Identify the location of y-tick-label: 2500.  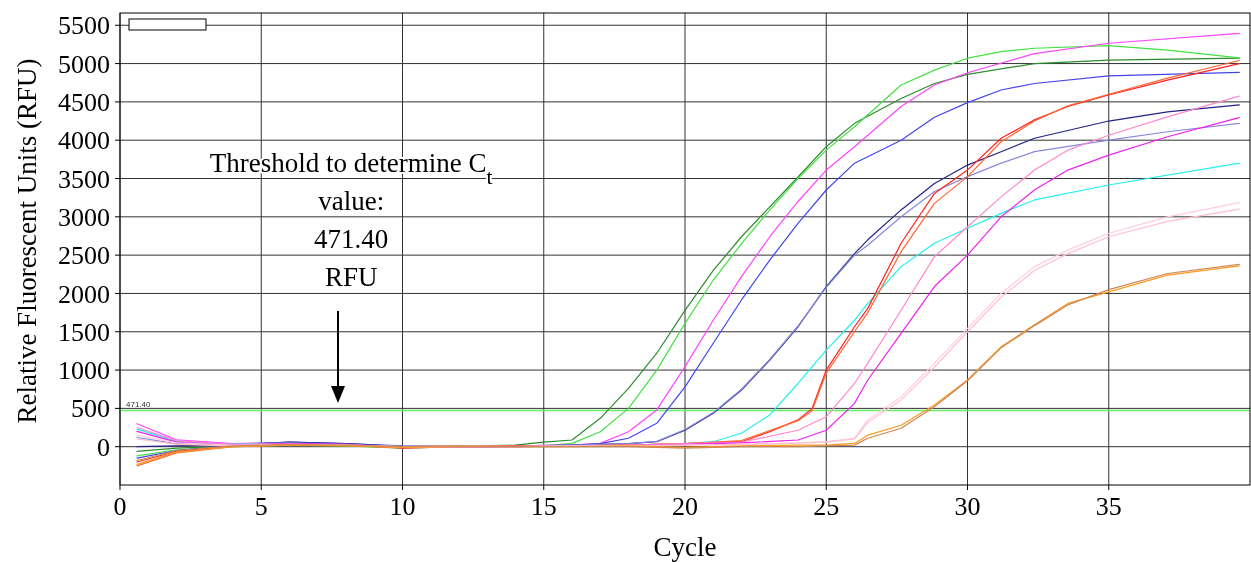
(84, 256).